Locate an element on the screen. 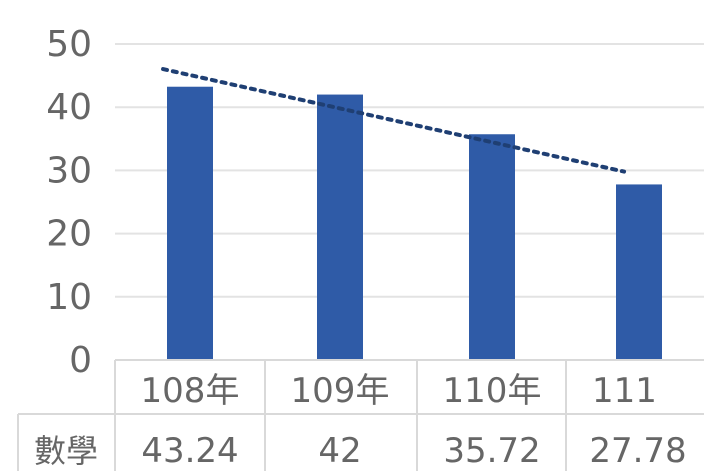  data-value-label: 27.78 is located at coordinates (637, 451).